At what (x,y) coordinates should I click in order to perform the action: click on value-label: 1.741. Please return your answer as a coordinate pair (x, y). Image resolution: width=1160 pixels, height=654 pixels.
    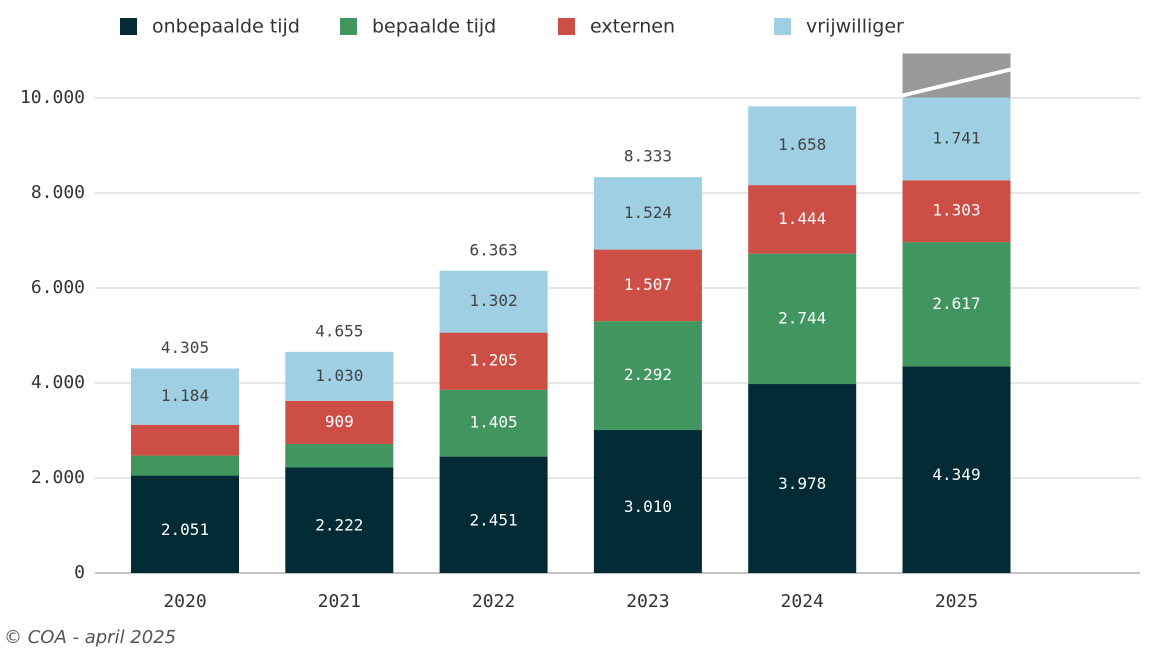
    Looking at the image, I should click on (956, 137).